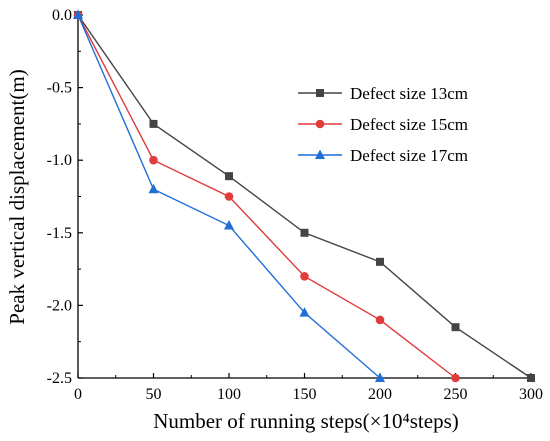 Image resolution: width=550 pixels, height=441 pixels. I want to click on x-tick-label: 50, so click(154, 394).